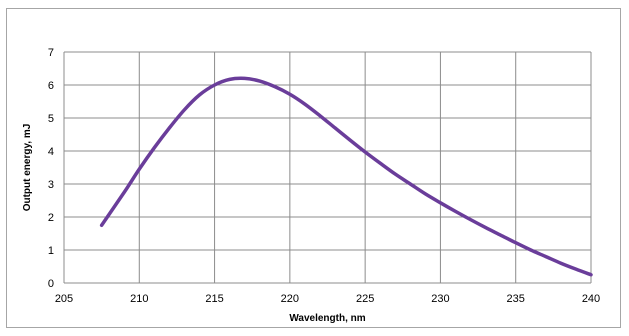  Describe the element at coordinates (51, 251) in the screenshot. I see `y-tick-label: 1` at that location.